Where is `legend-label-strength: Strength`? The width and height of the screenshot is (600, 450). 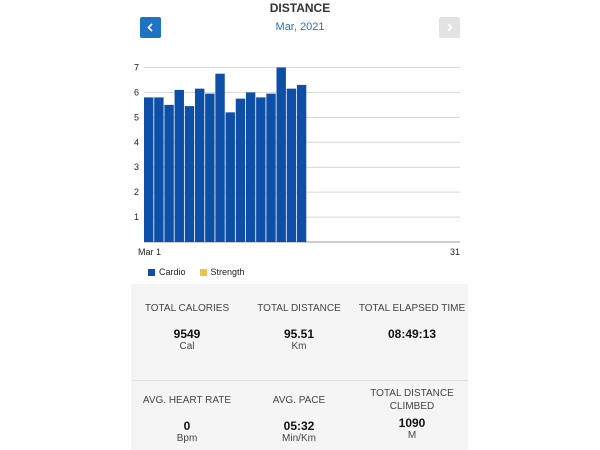
legend-label-strength: Strength is located at coordinates (227, 272).